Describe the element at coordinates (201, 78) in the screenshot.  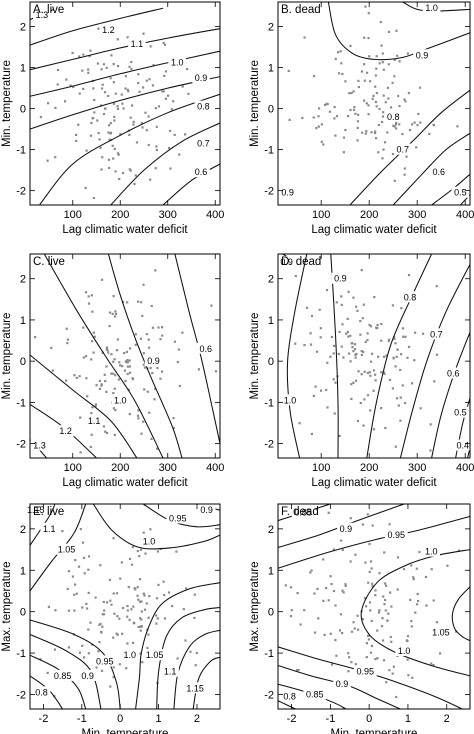
I see `contour-label: 0.9` at that location.